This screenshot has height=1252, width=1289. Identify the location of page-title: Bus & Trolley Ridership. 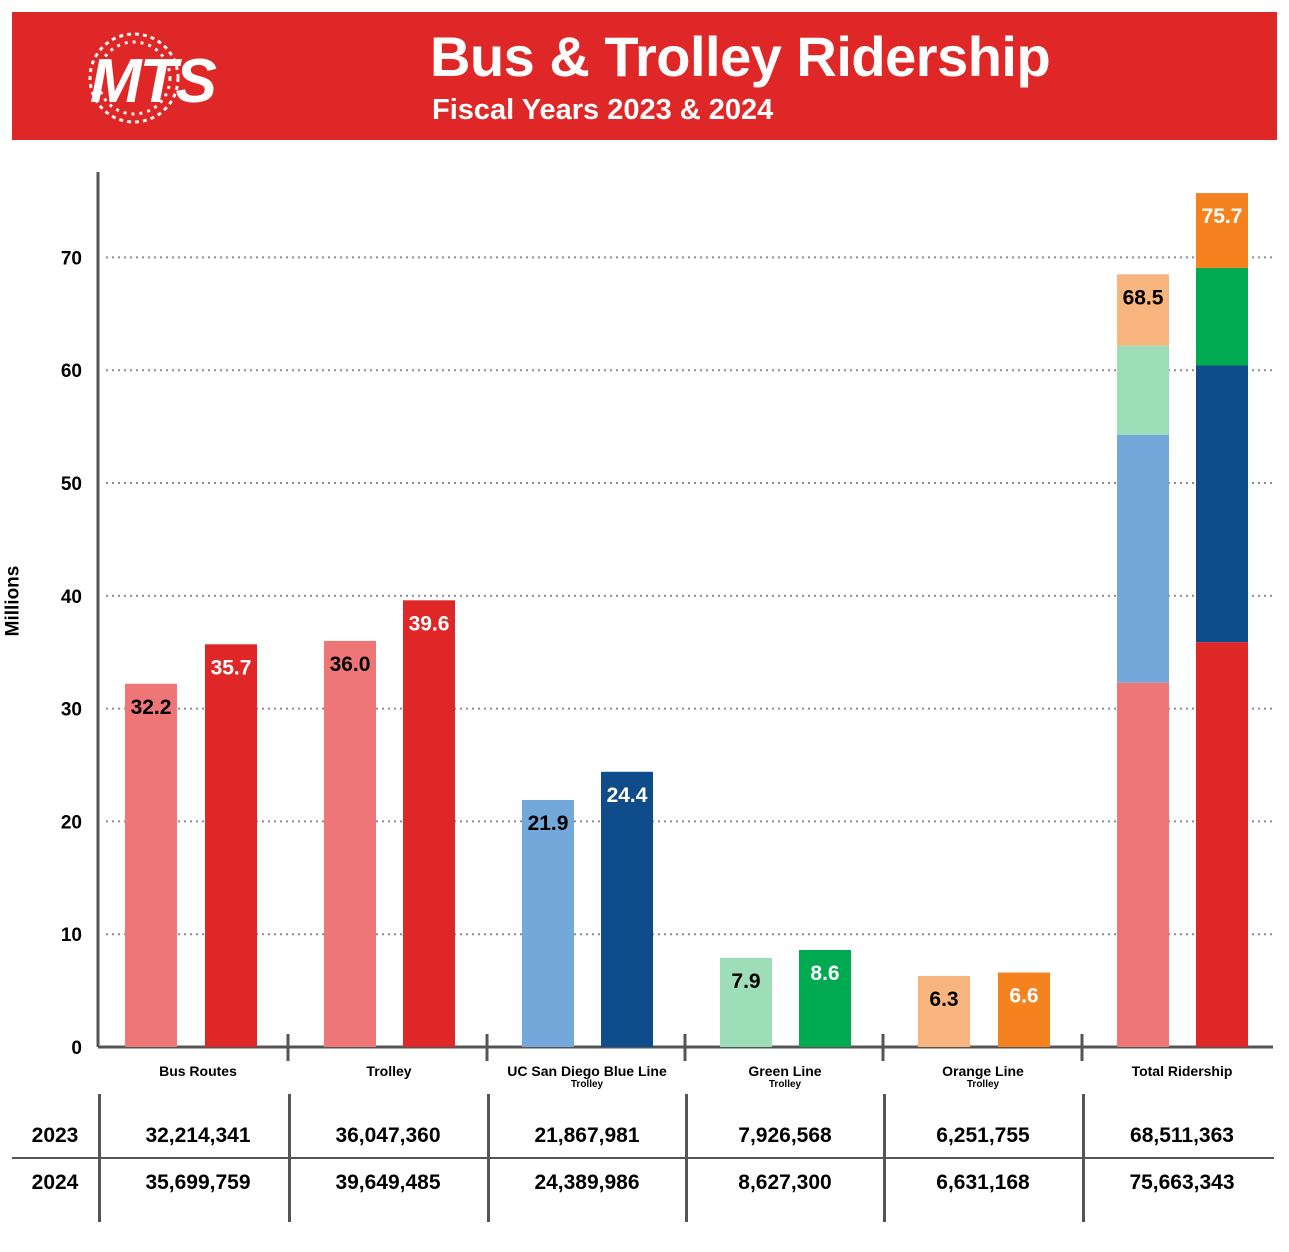
(740, 56).